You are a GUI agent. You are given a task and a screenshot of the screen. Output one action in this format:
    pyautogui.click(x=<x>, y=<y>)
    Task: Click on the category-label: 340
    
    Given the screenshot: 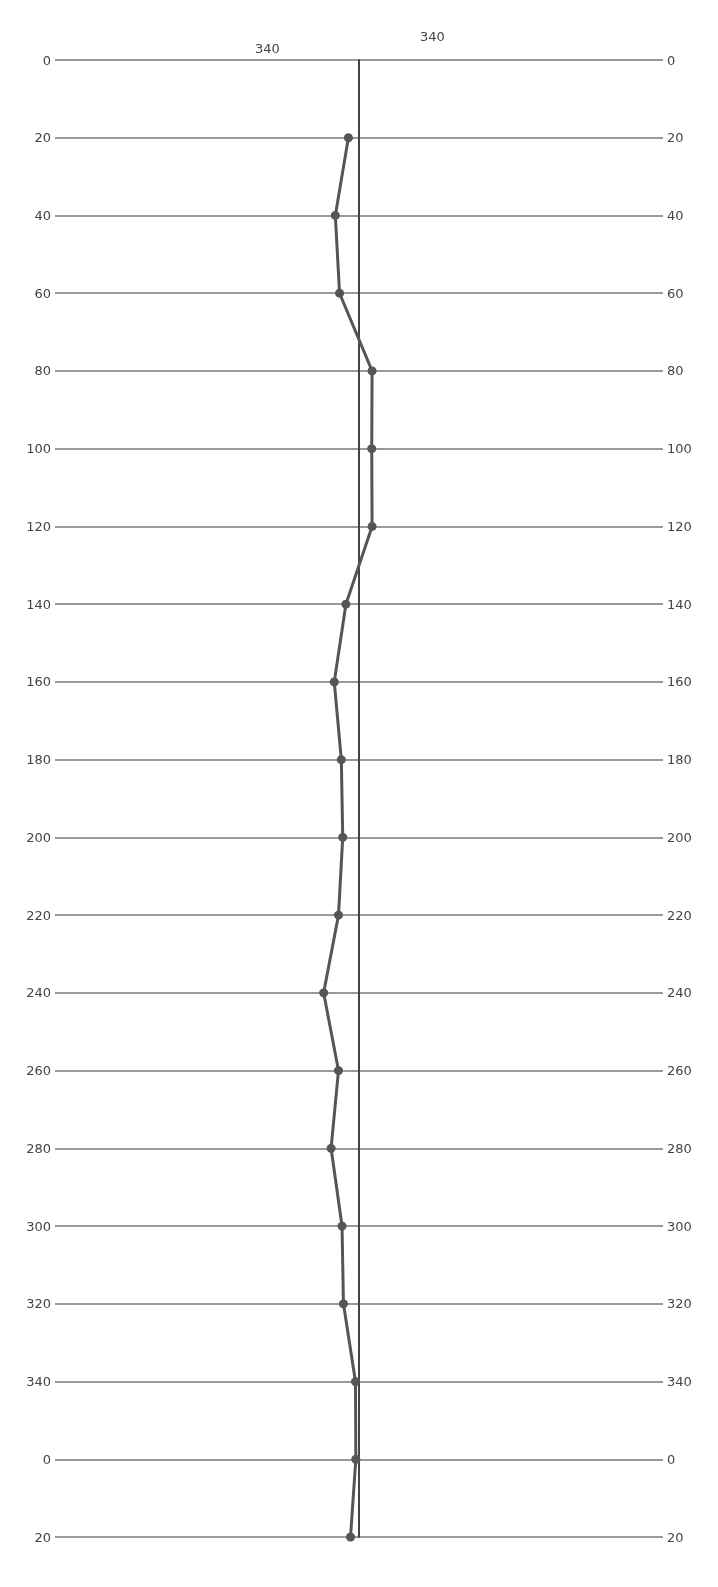 What is the action you would take?
    pyautogui.click(x=679, y=1382)
    